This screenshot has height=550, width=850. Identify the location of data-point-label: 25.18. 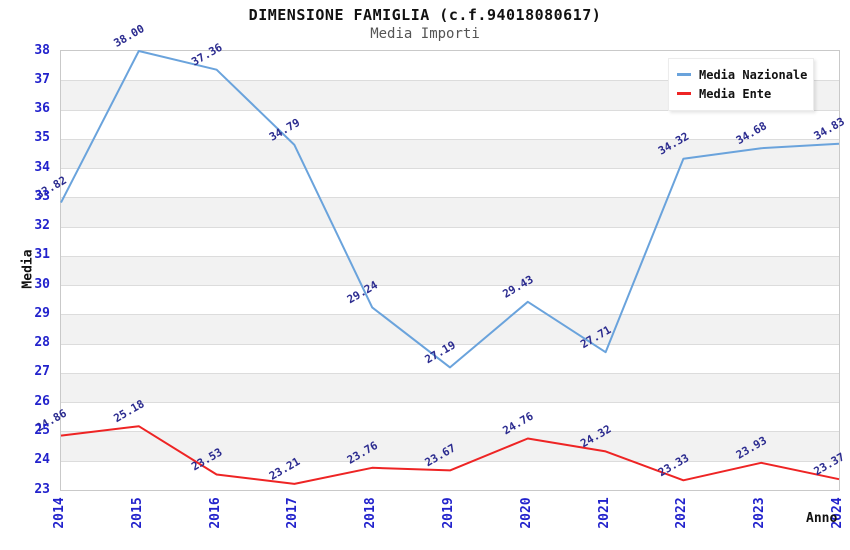
(128, 411).